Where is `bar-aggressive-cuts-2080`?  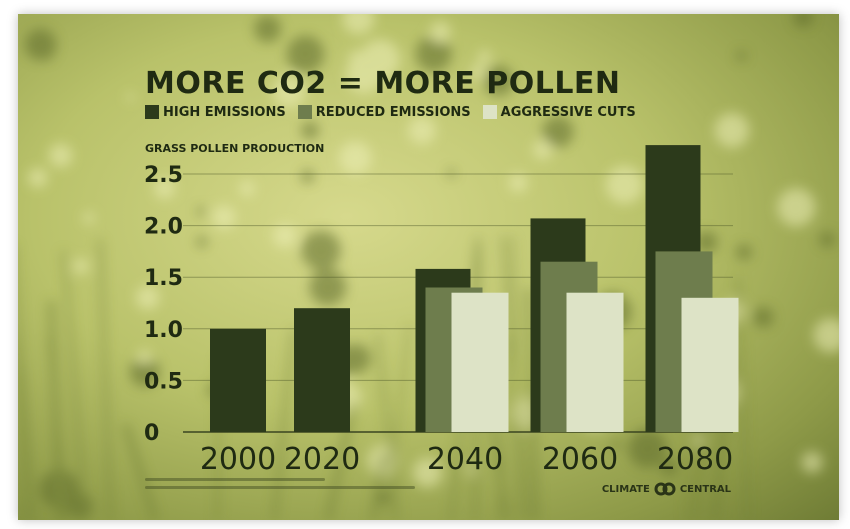 bar-aggressive-cuts-2080 is located at coordinates (710, 364).